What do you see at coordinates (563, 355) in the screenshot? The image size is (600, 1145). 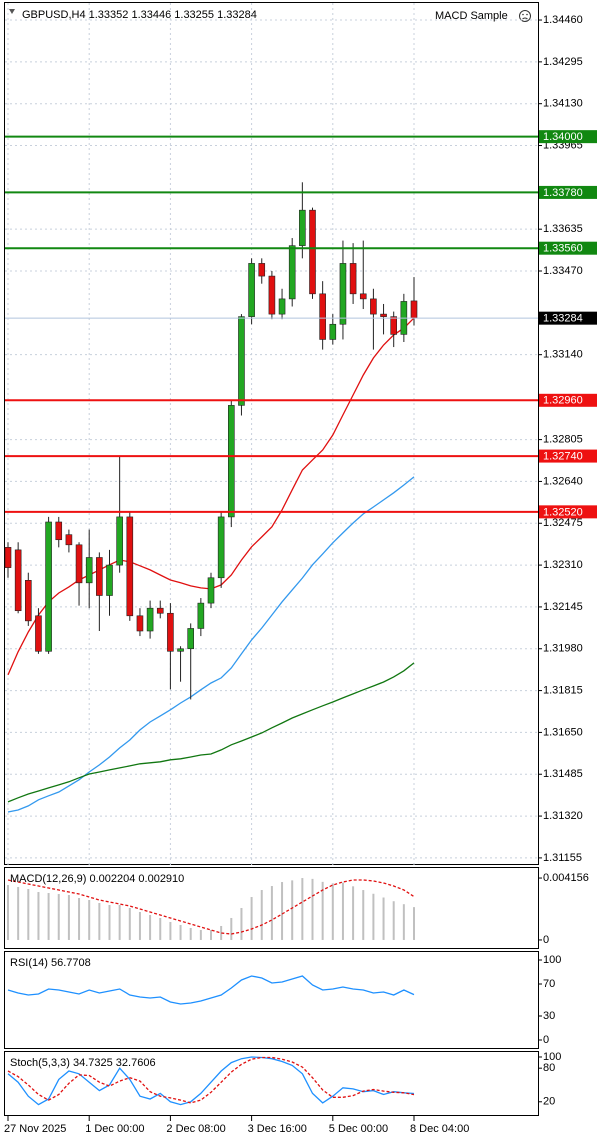 I see `y-tick-label: 1.33140` at bounding box center [563, 355].